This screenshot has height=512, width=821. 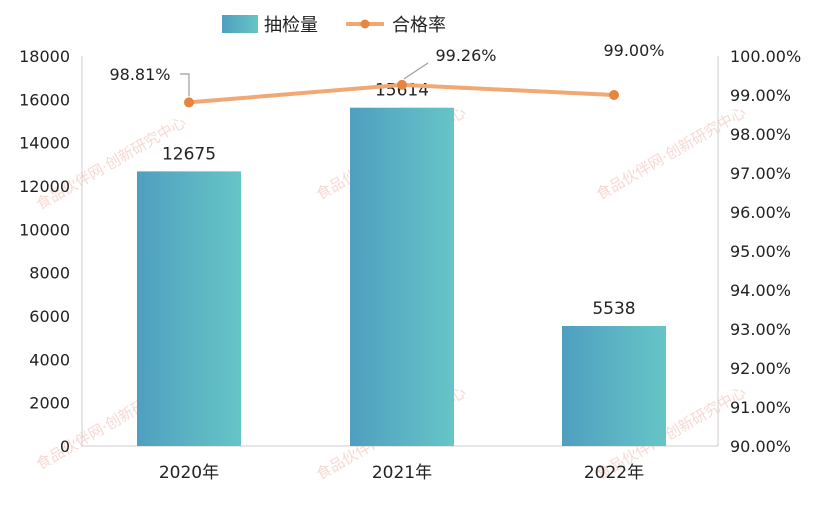 What do you see at coordinates (671, 153) in the screenshot?
I see `watermark-text: 食品伙伴网·创新研究中心` at bounding box center [671, 153].